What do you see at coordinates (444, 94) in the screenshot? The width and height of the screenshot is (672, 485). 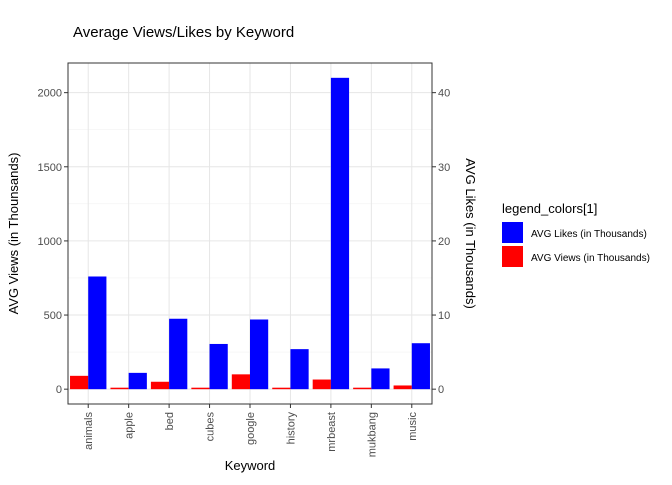 I see `y2-tick-label: 40` at bounding box center [444, 94].